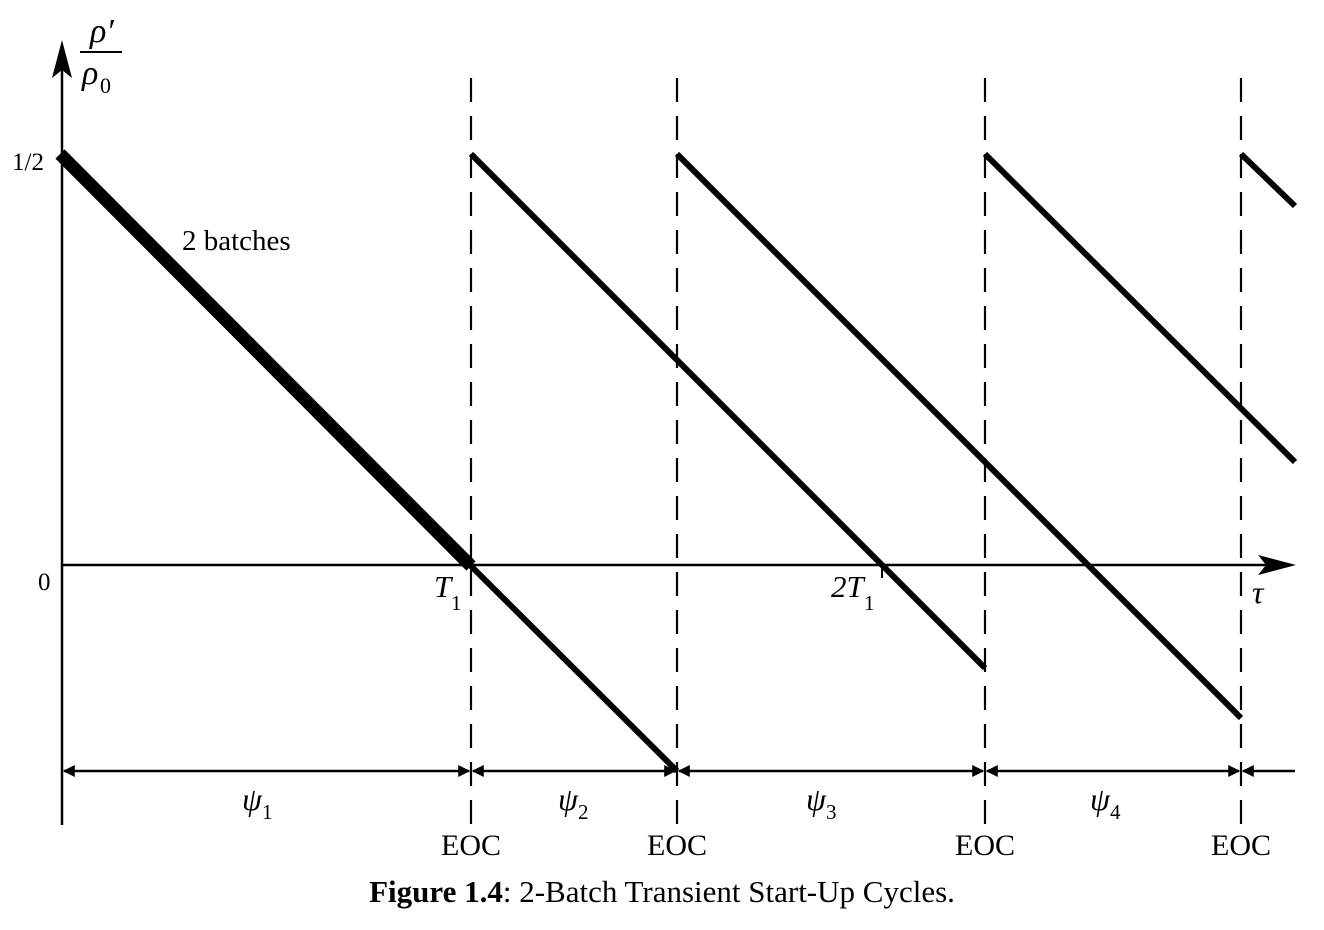  What do you see at coordinates (1241, 845) in the screenshot?
I see `eoc-label-4: EOC` at bounding box center [1241, 845].